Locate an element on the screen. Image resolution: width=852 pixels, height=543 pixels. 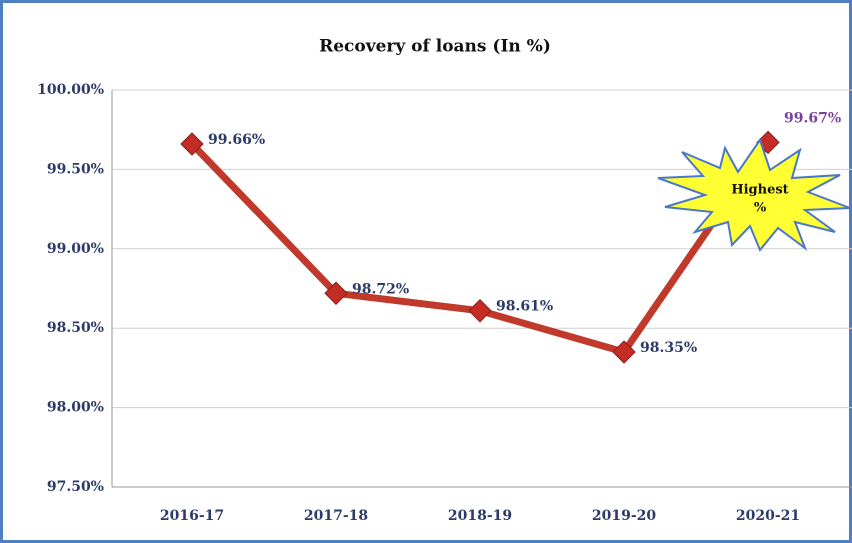
x-tick-label: 2019-20 is located at coordinates (624, 516).